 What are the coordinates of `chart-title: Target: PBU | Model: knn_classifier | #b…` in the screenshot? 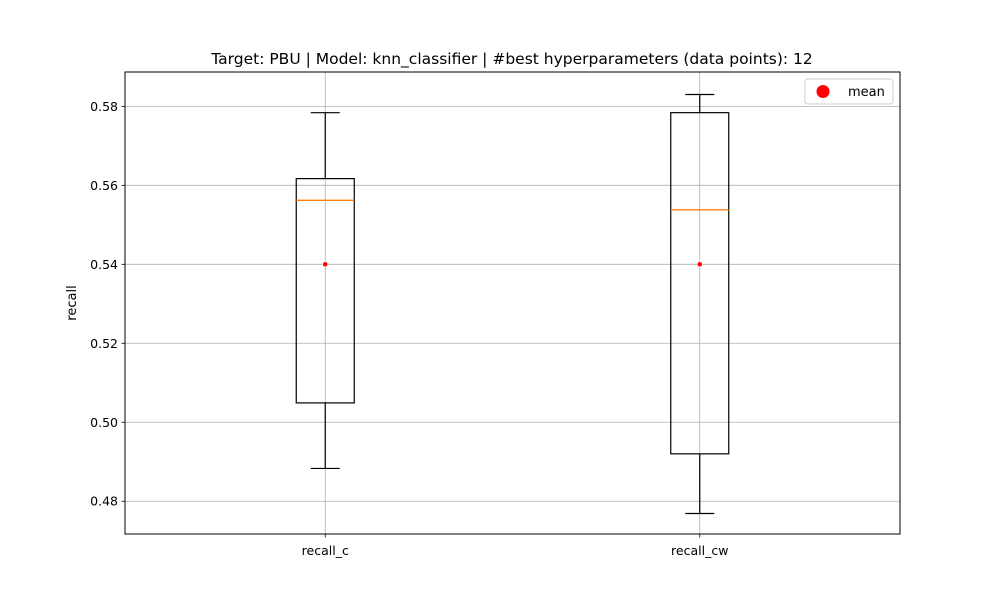 It's located at (511, 59).